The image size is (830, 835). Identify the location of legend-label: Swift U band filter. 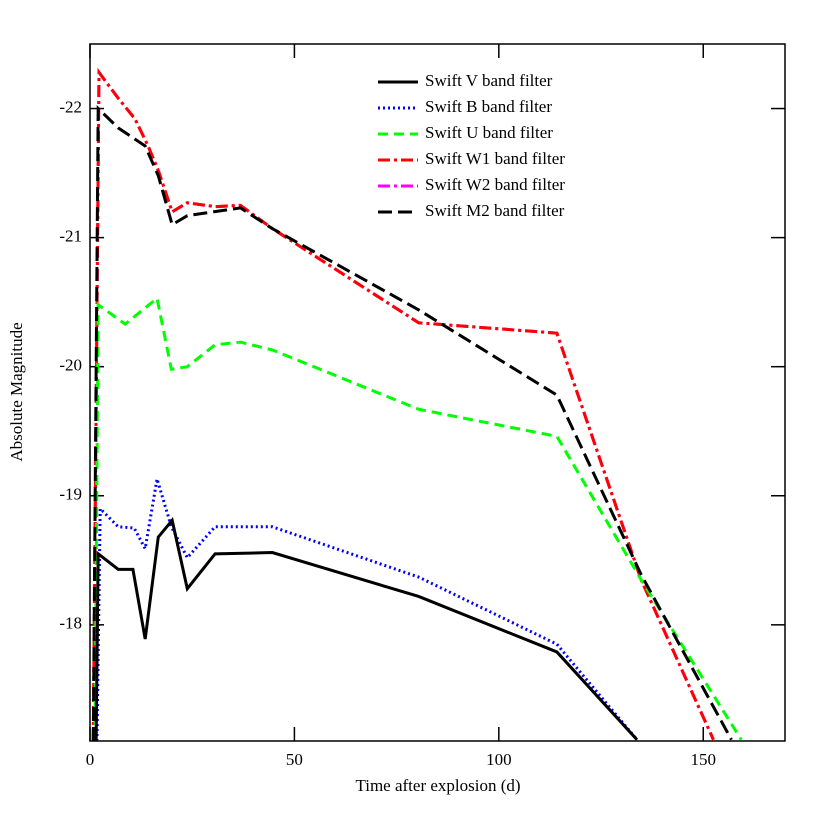
(489, 132).